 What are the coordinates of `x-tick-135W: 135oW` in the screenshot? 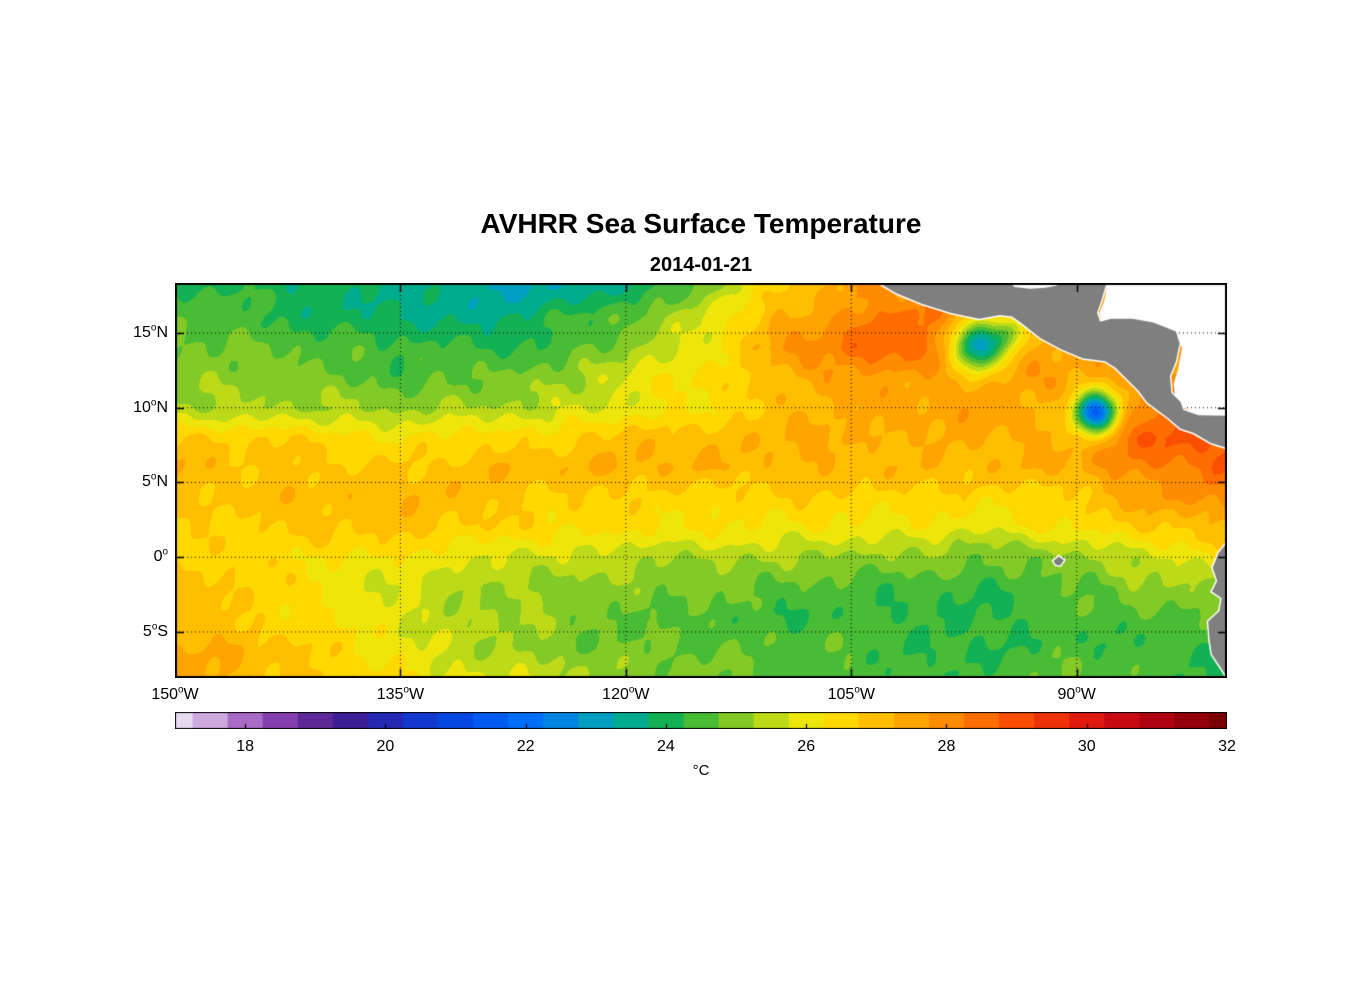 It's located at (400, 693).